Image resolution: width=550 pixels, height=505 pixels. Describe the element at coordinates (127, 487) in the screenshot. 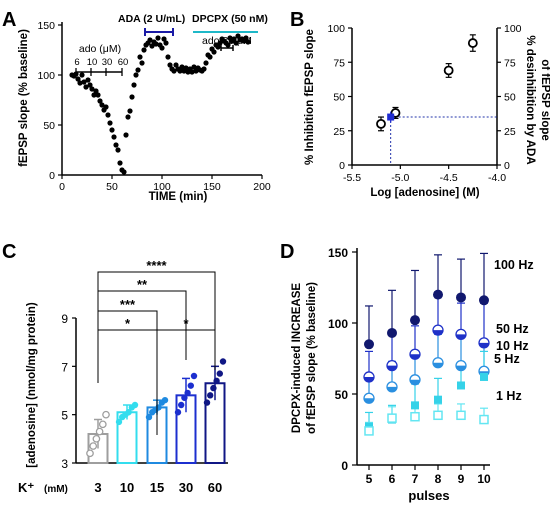

I see `c-category-label: 10` at that location.